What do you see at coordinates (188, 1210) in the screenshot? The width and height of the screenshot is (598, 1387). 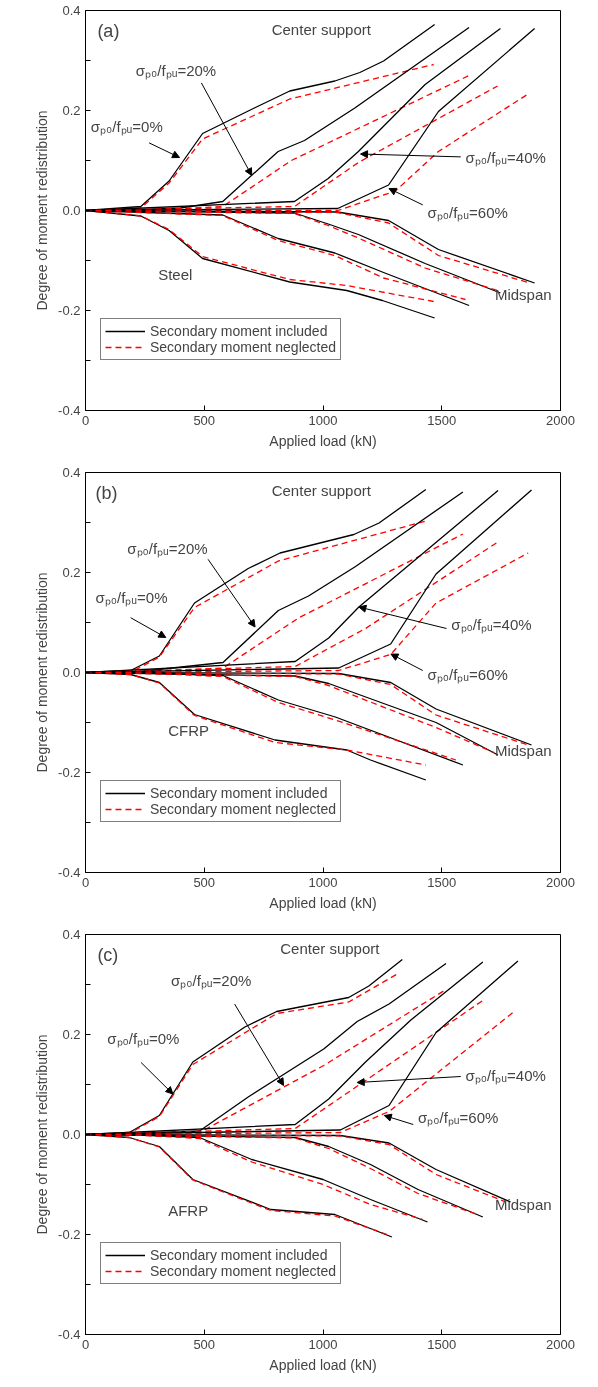 I see `annotation: AFRP` at bounding box center [188, 1210].